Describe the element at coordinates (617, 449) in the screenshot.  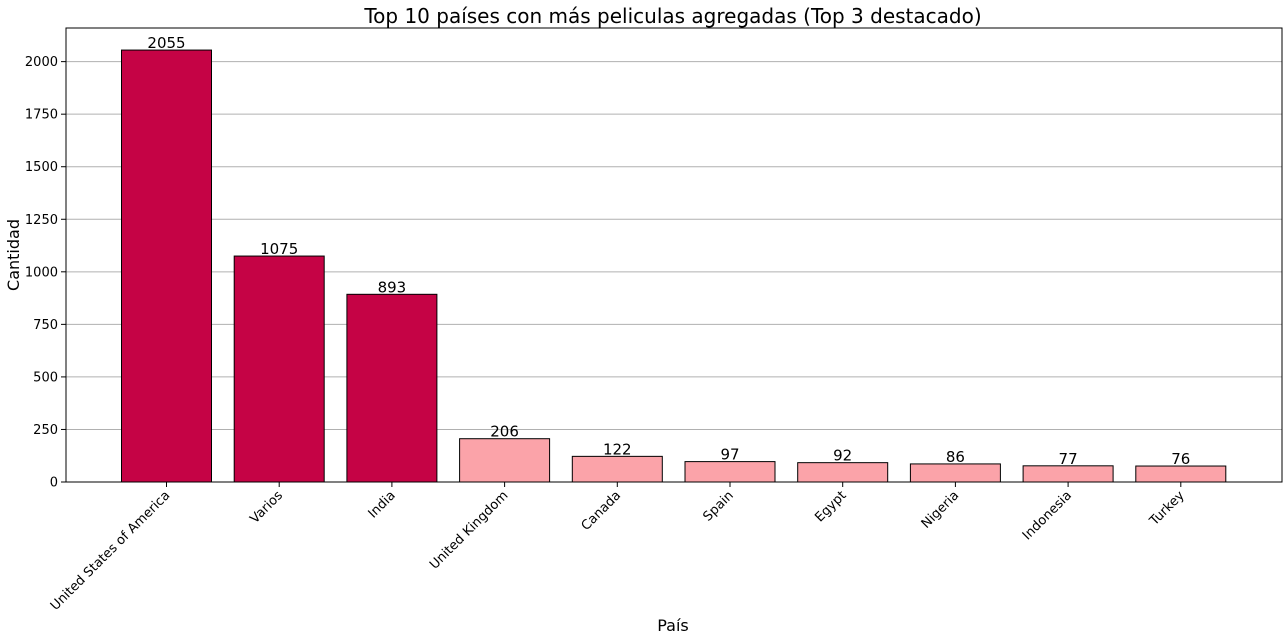
I see `bar-value-label: 122` at that location.